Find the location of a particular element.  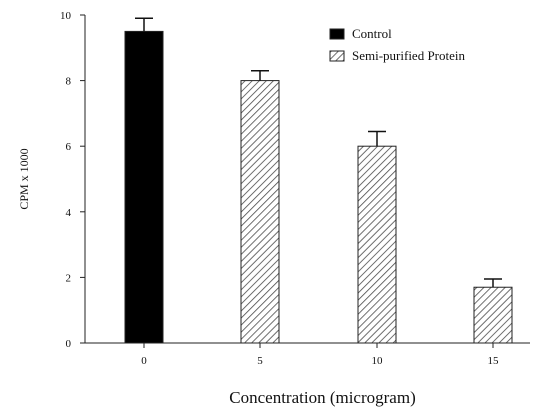

y-tick-label: 6 is located at coordinates (69, 147).